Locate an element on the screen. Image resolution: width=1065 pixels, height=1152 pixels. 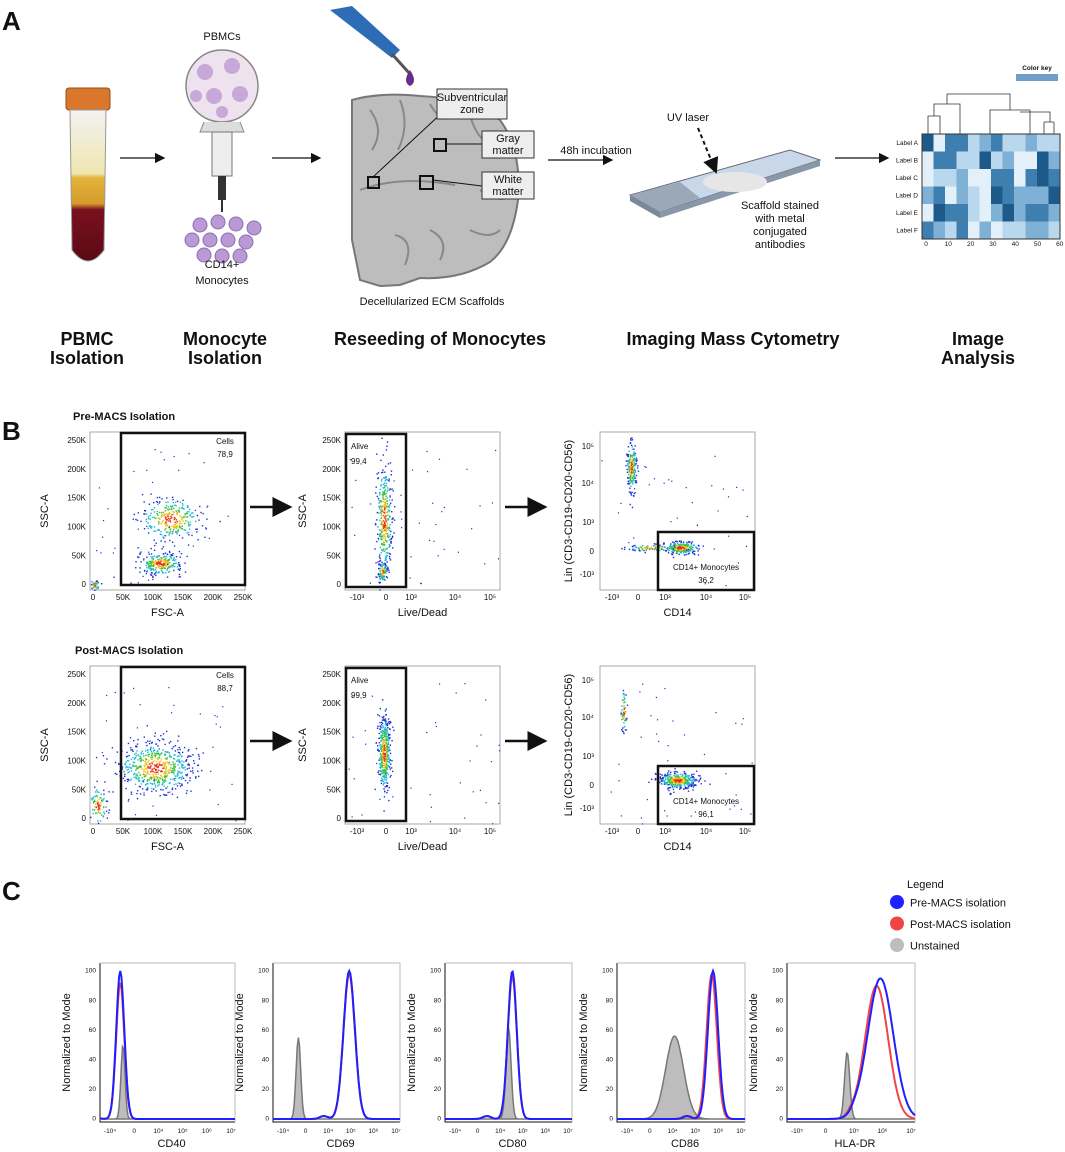
x-axis-label: CD80 is located at coordinates (512, 1144).